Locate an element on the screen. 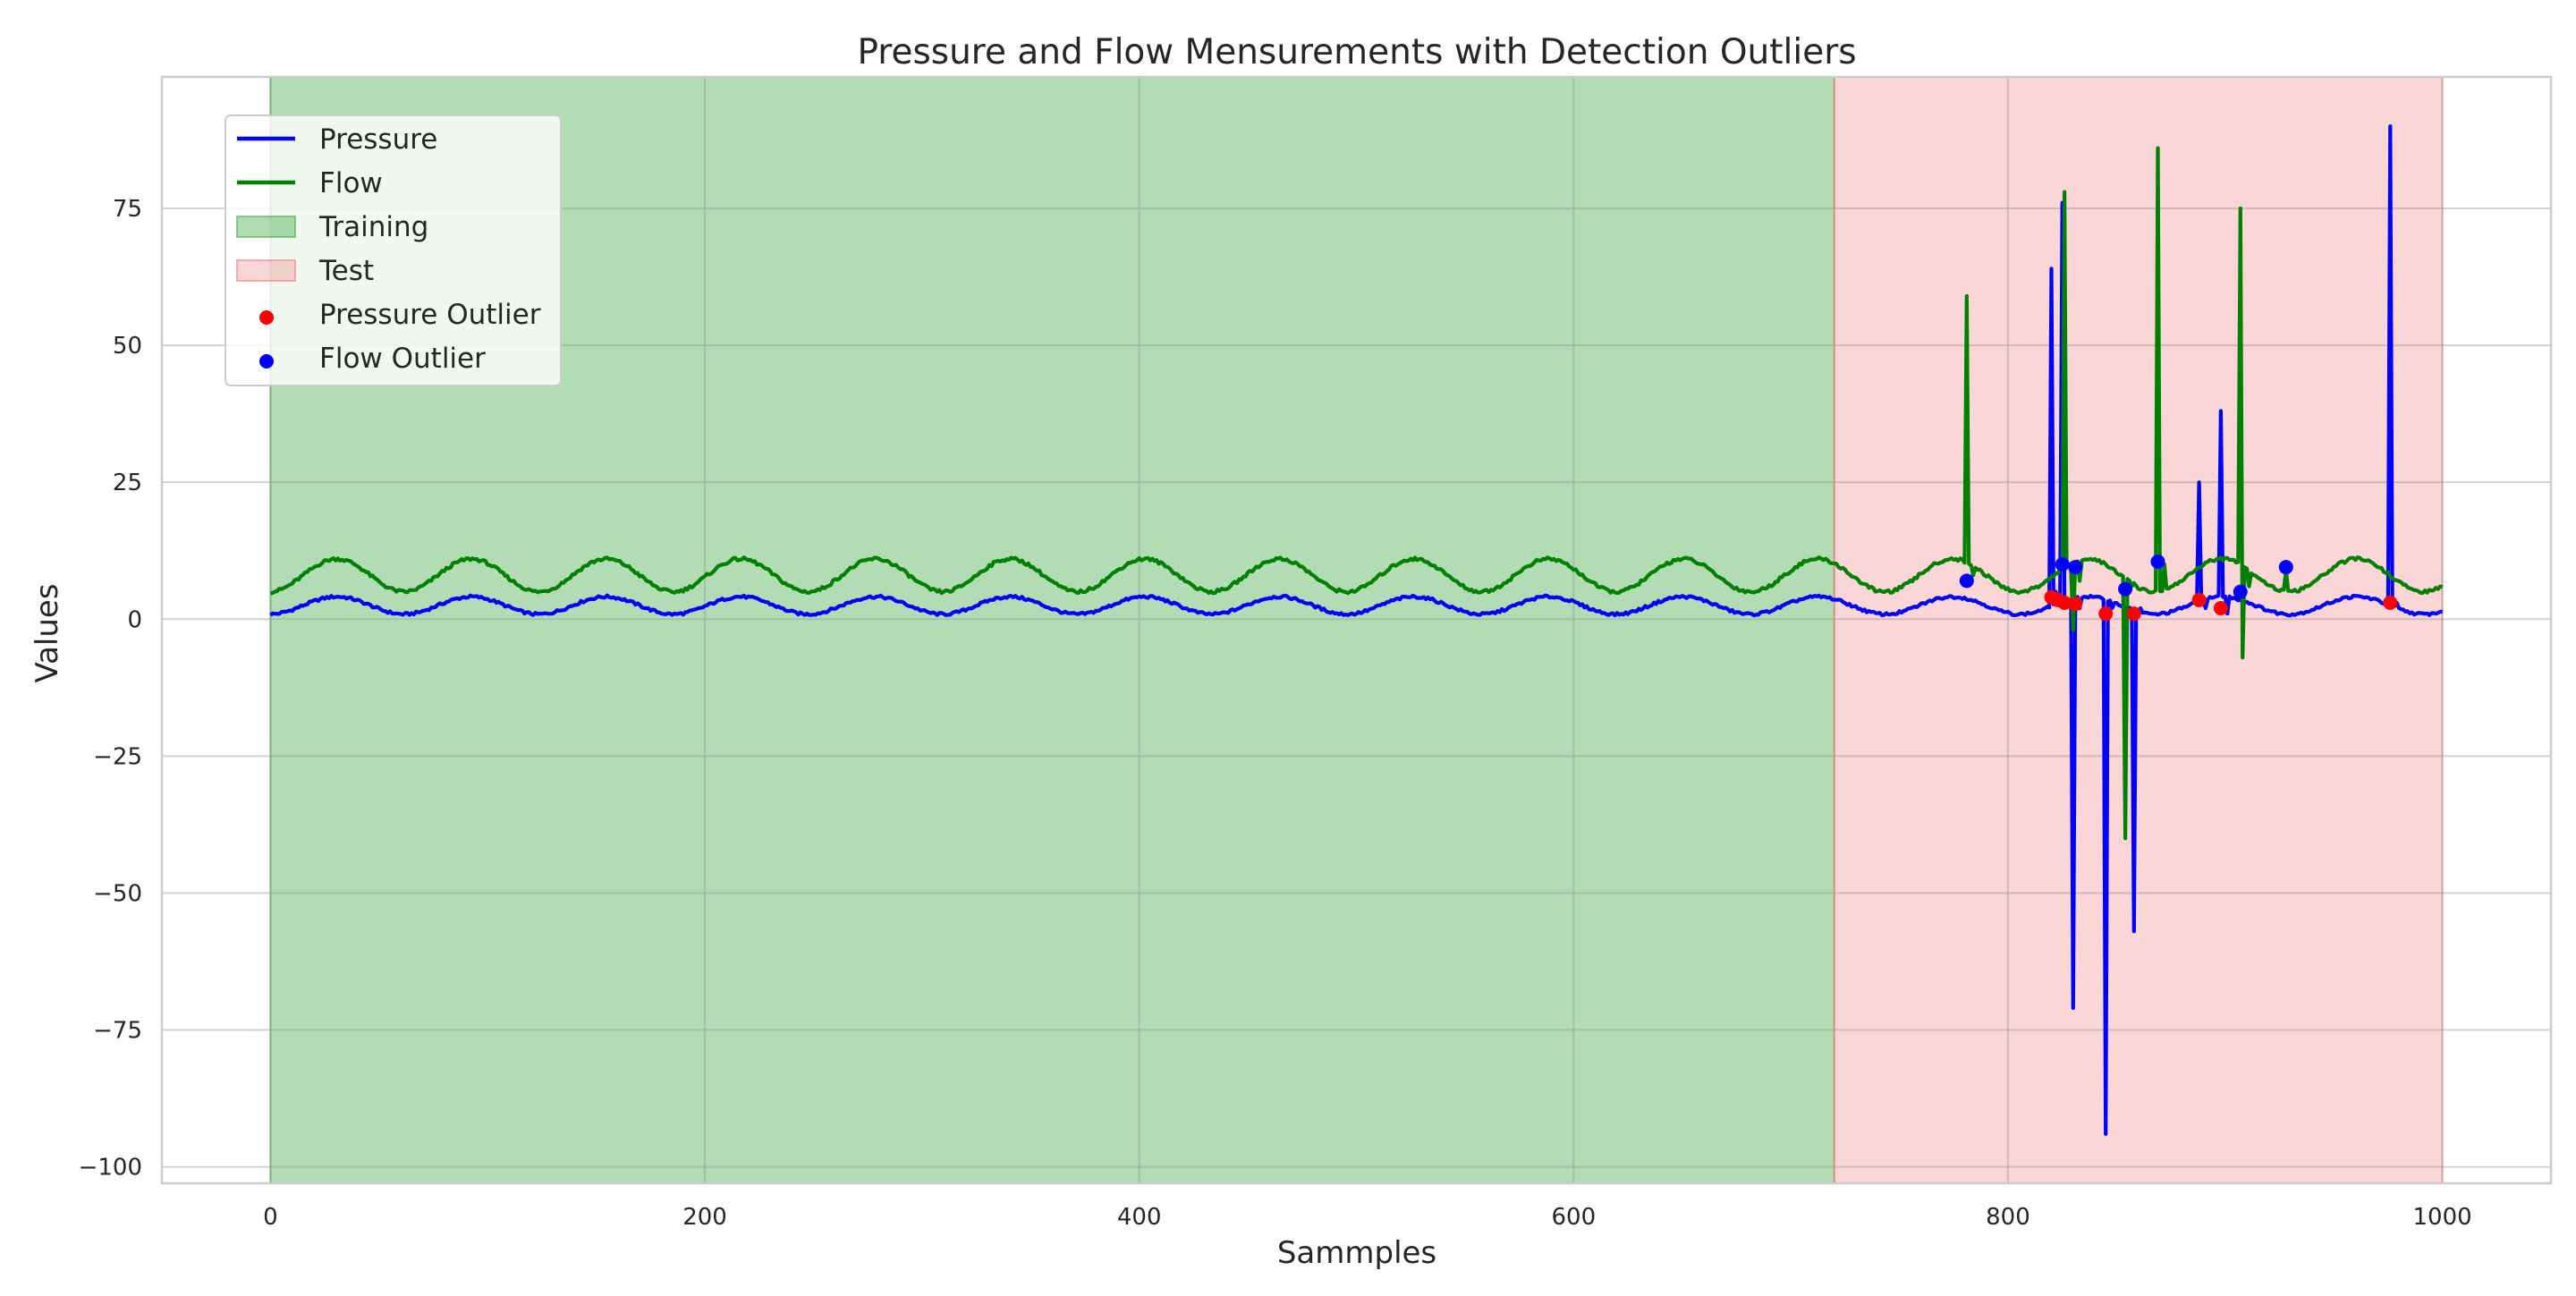 The image size is (2576, 1296). x-axis-label: Sammples is located at coordinates (1356, 1253).